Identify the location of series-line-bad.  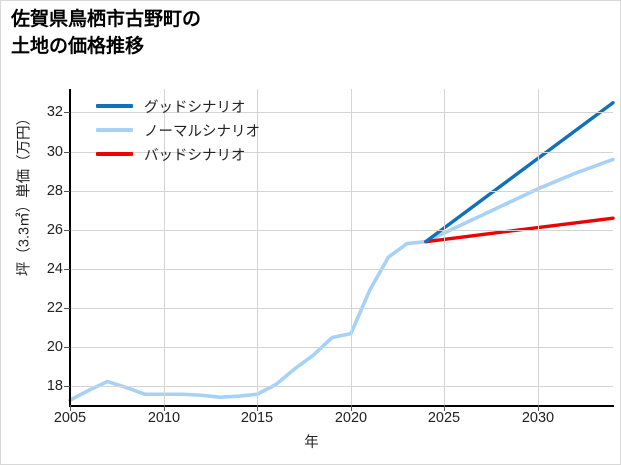
(519, 230).